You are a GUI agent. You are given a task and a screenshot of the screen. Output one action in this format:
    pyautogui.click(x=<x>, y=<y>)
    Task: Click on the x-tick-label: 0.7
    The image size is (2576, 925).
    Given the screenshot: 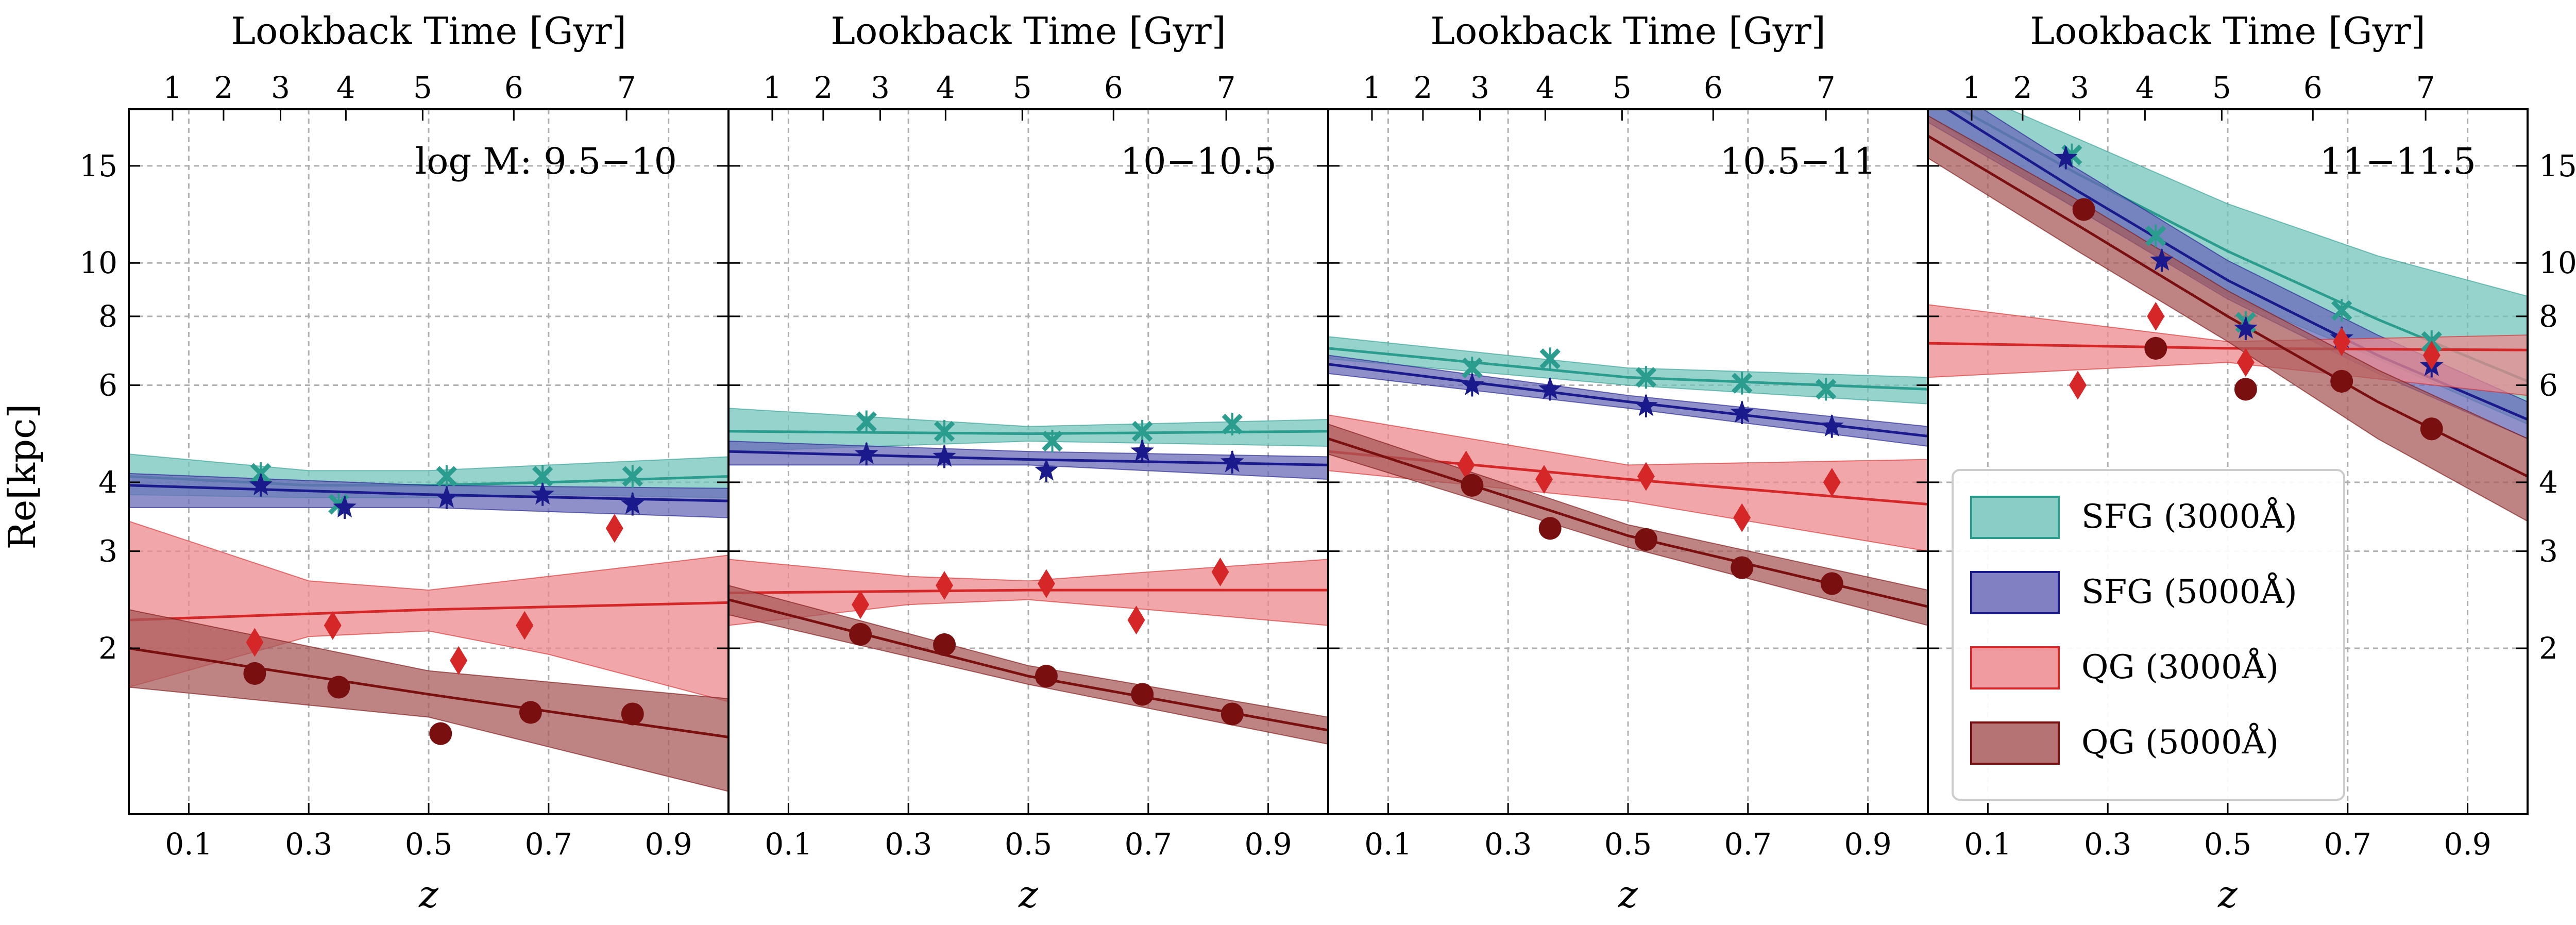 What is the action you would take?
    pyautogui.click(x=548, y=844)
    